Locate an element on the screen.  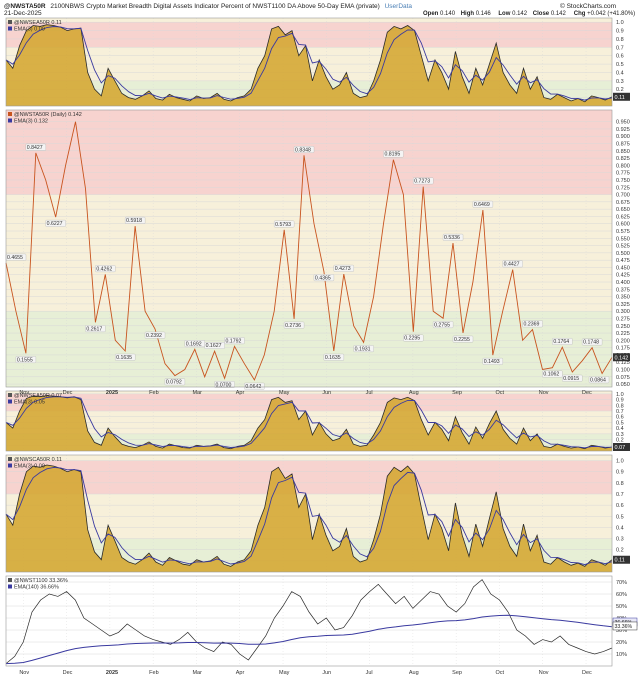
point-label: 0.8427 is located at coordinates (35, 148).